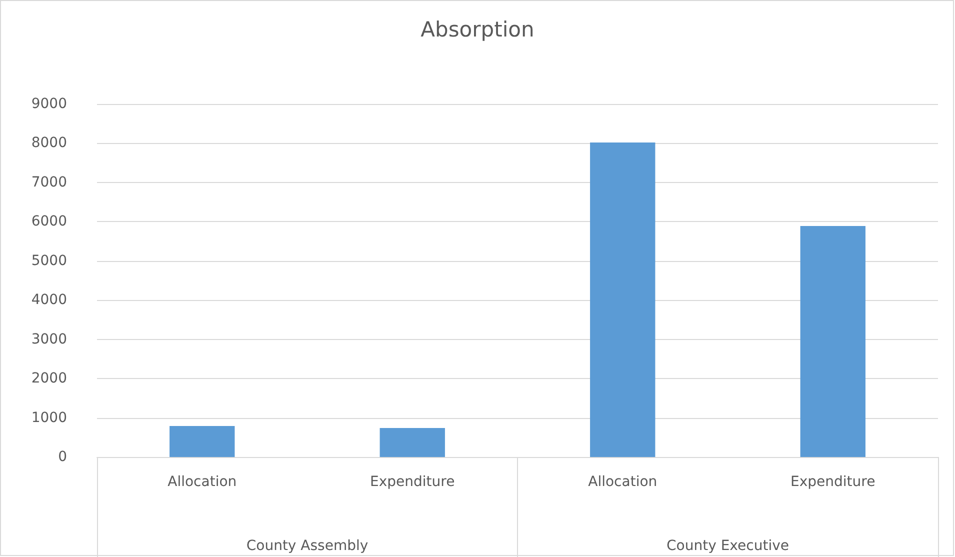 The image size is (955, 557). Describe the element at coordinates (727, 546) in the screenshot. I see `text: County Executive` at that location.